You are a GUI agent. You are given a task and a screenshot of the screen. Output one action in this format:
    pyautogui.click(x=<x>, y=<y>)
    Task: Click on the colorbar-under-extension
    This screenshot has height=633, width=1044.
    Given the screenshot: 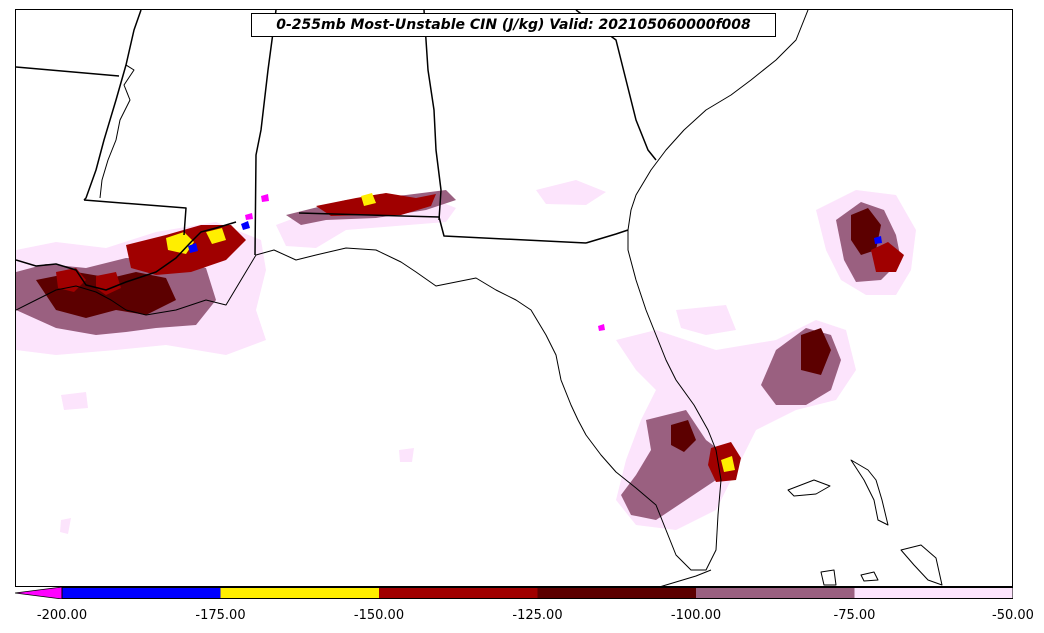 What is the action you would take?
    pyautogui.click(x=39, y=593)
    